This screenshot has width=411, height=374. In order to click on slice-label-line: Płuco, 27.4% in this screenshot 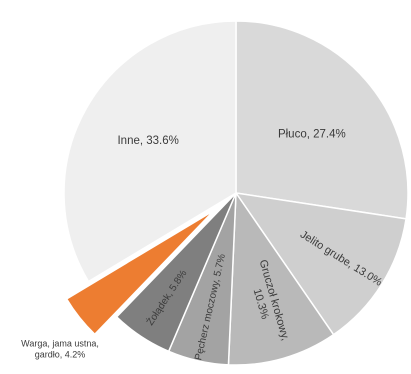, I will do `click(312, 135)`.